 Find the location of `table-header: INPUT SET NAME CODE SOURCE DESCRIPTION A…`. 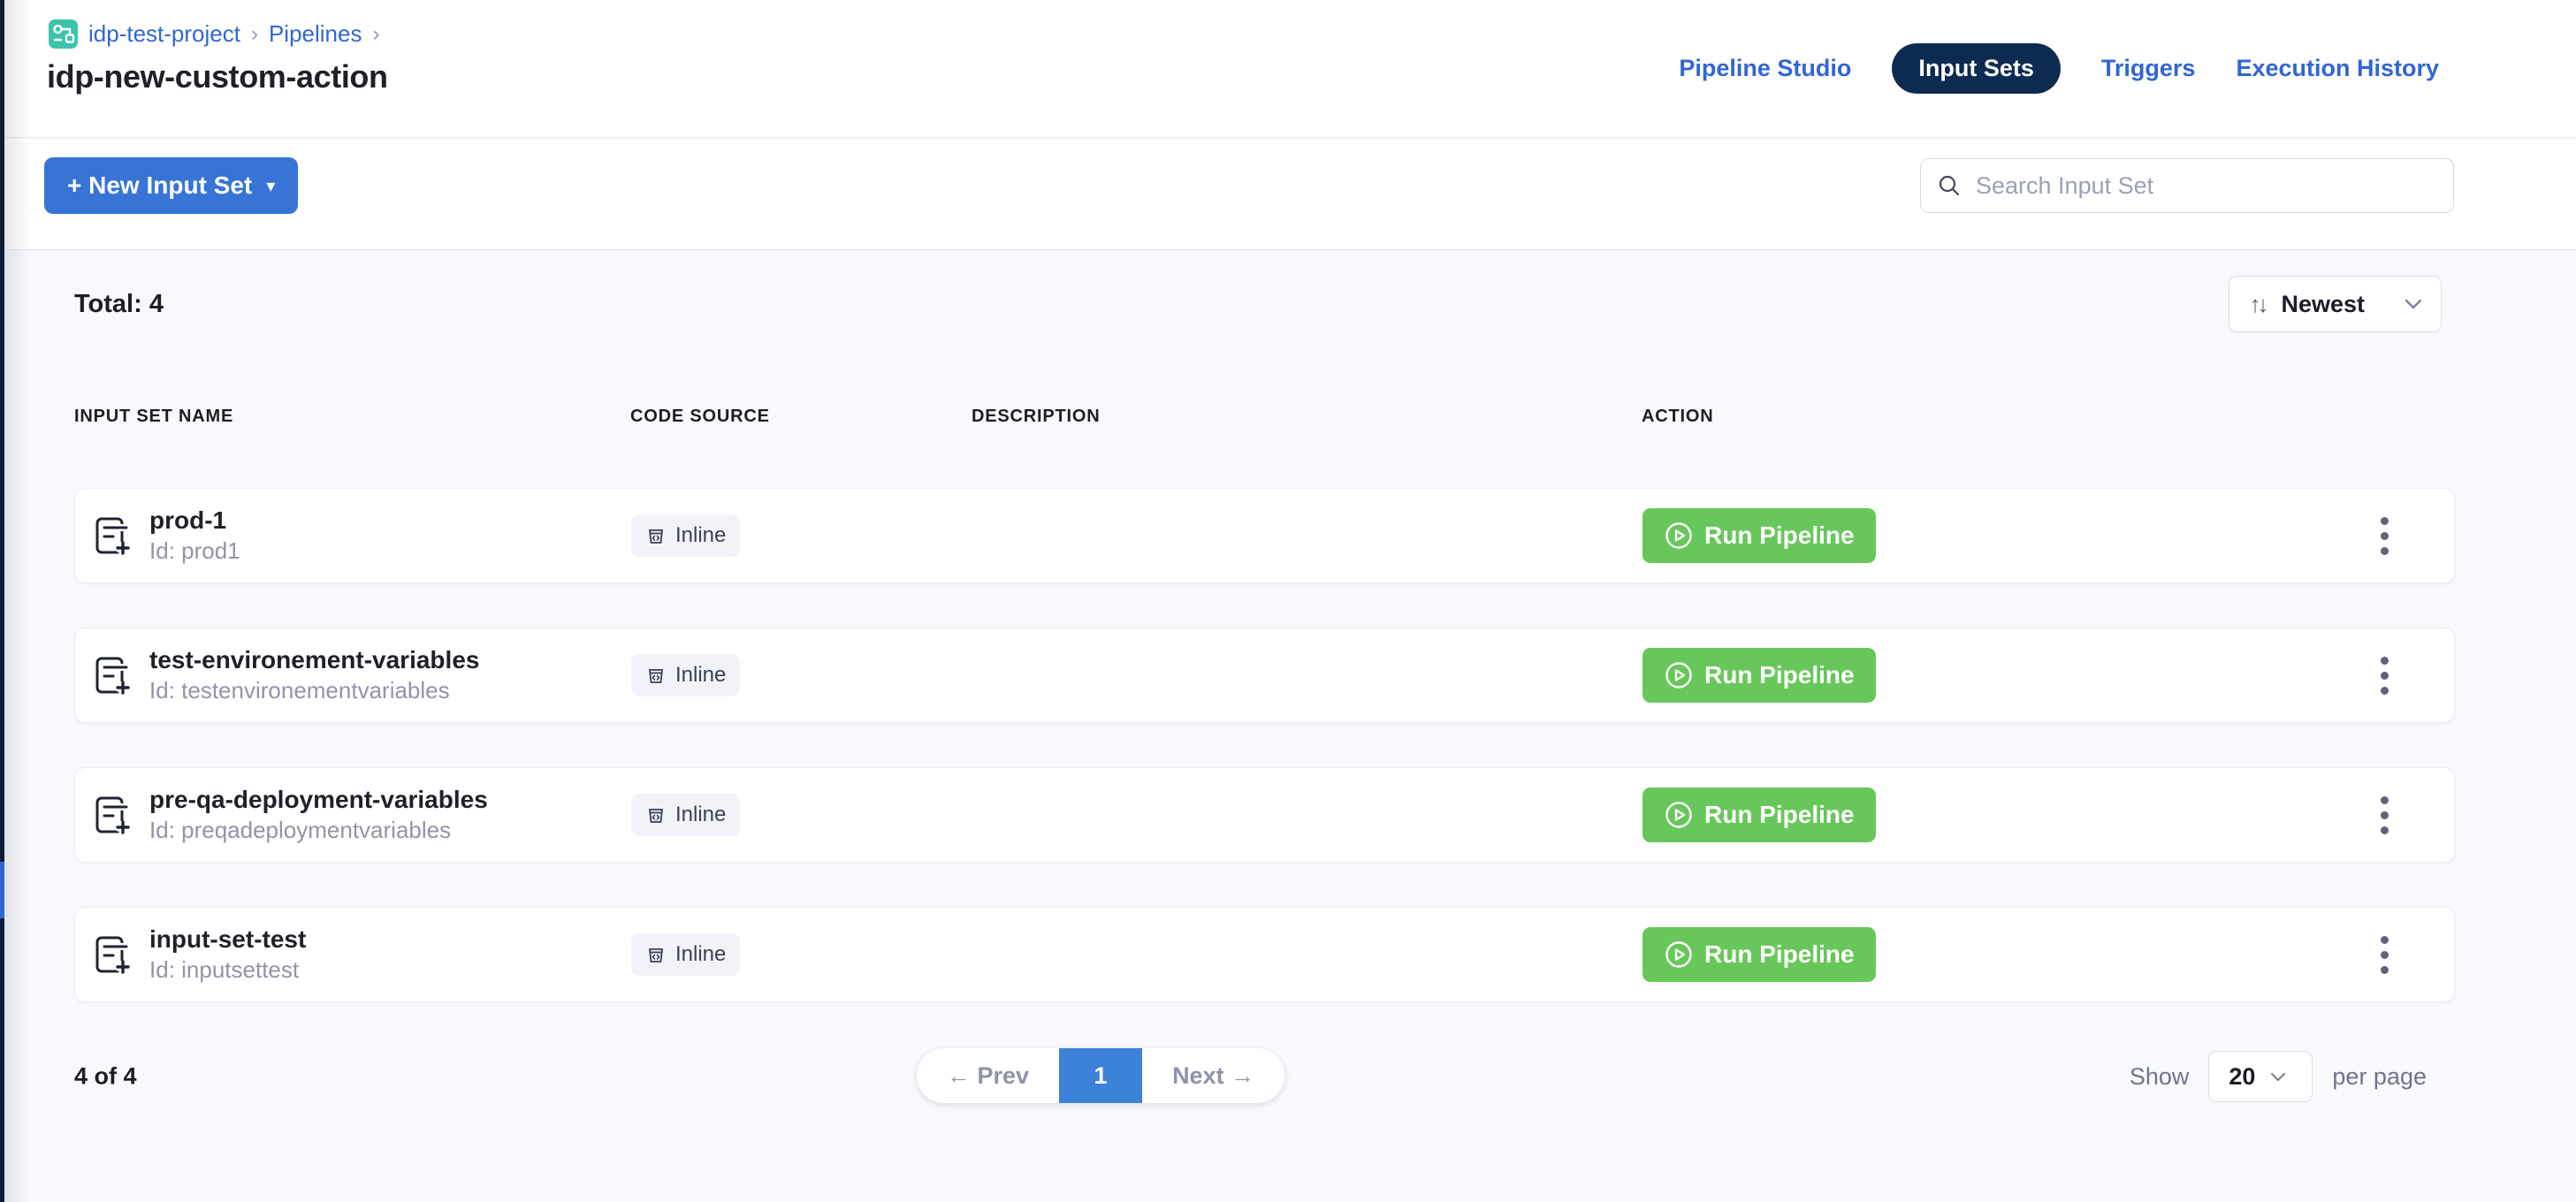

table-header: INPUT SET NAME CODE SOURCE DESCRIPTION A… is located at coordinates (1264, 418).